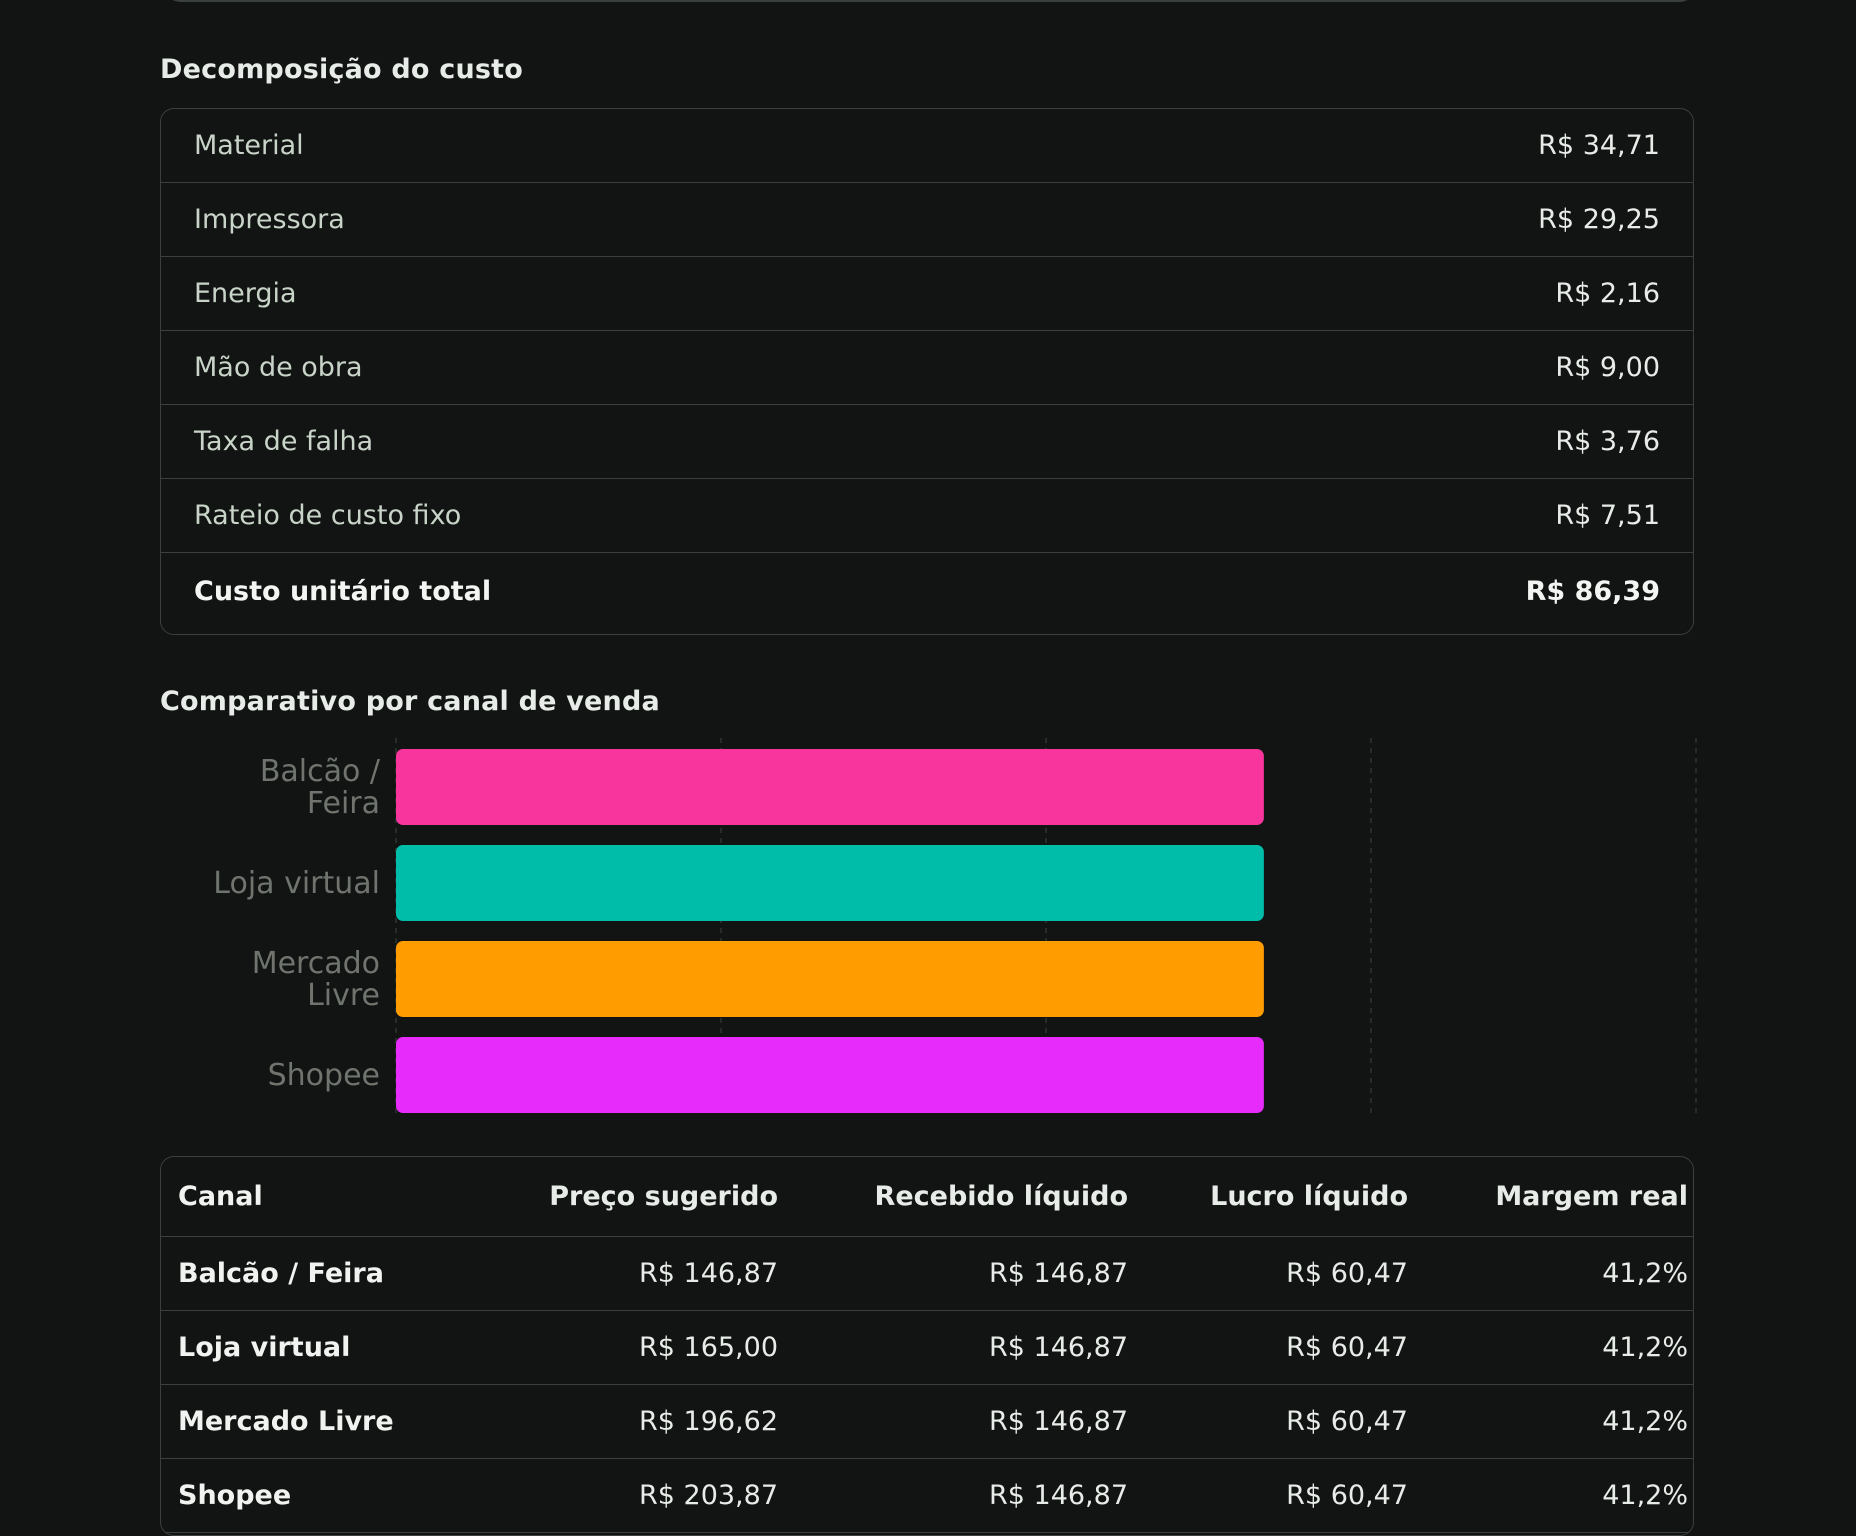 The image size is (1856, 1536). What do you see at coordinates (269, 219) in the screenshot?
I see `cost-label: Impressora` at bounding box center [269, 219].